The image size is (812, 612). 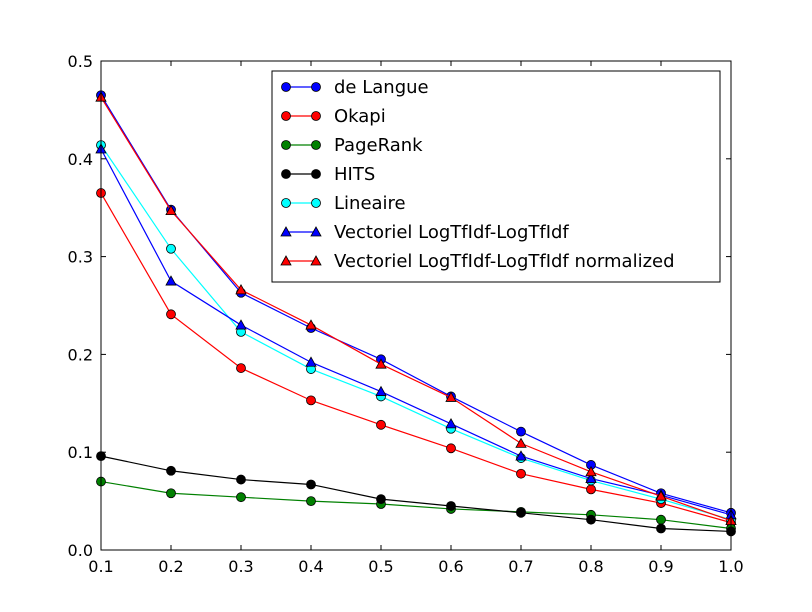 I want to click on legend-entry: Okapi, so click(x=333, y=116).